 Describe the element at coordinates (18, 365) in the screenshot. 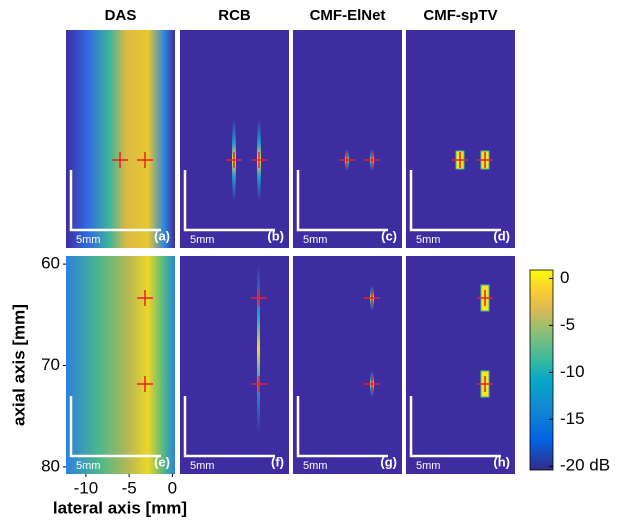

I see `y-axis-label: axial axis [mm]` at that location.